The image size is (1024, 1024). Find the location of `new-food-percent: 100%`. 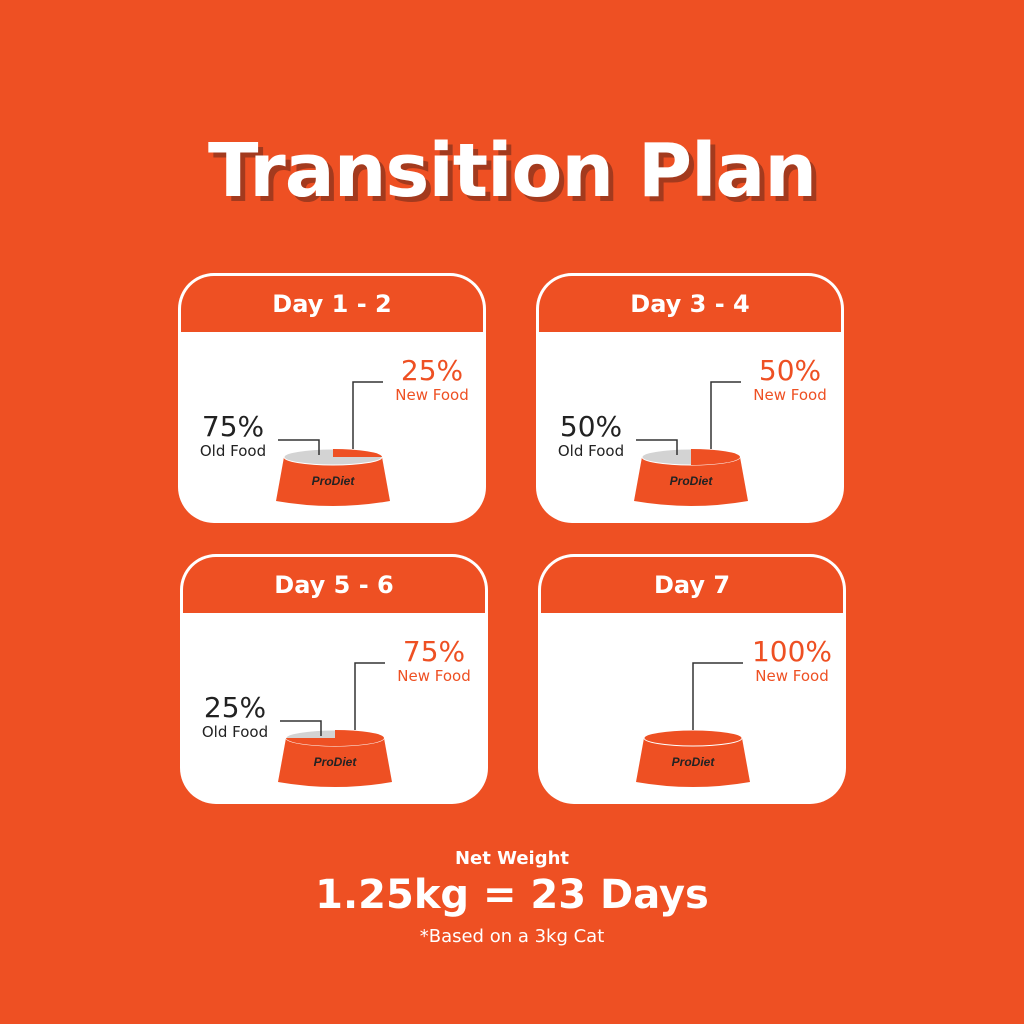

new-food-percent: 100% is located at coordinates (792, 651).